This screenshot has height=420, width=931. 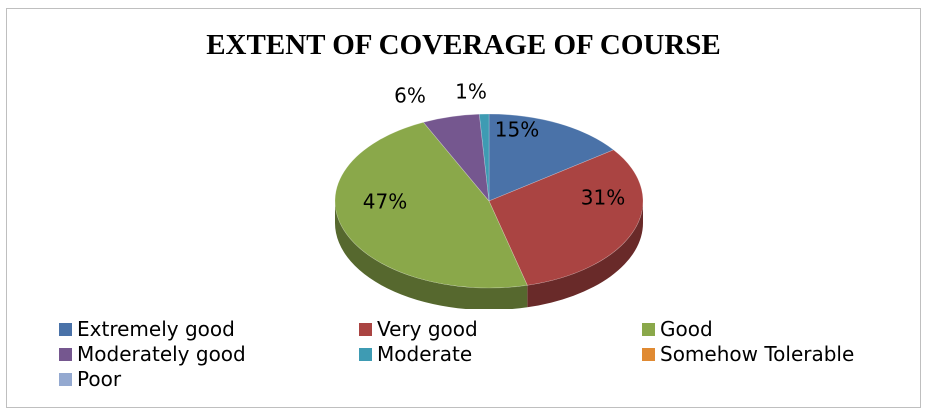 I want to click on legend-item-moderately-good: Moderately good, so click(x=152, y=354).